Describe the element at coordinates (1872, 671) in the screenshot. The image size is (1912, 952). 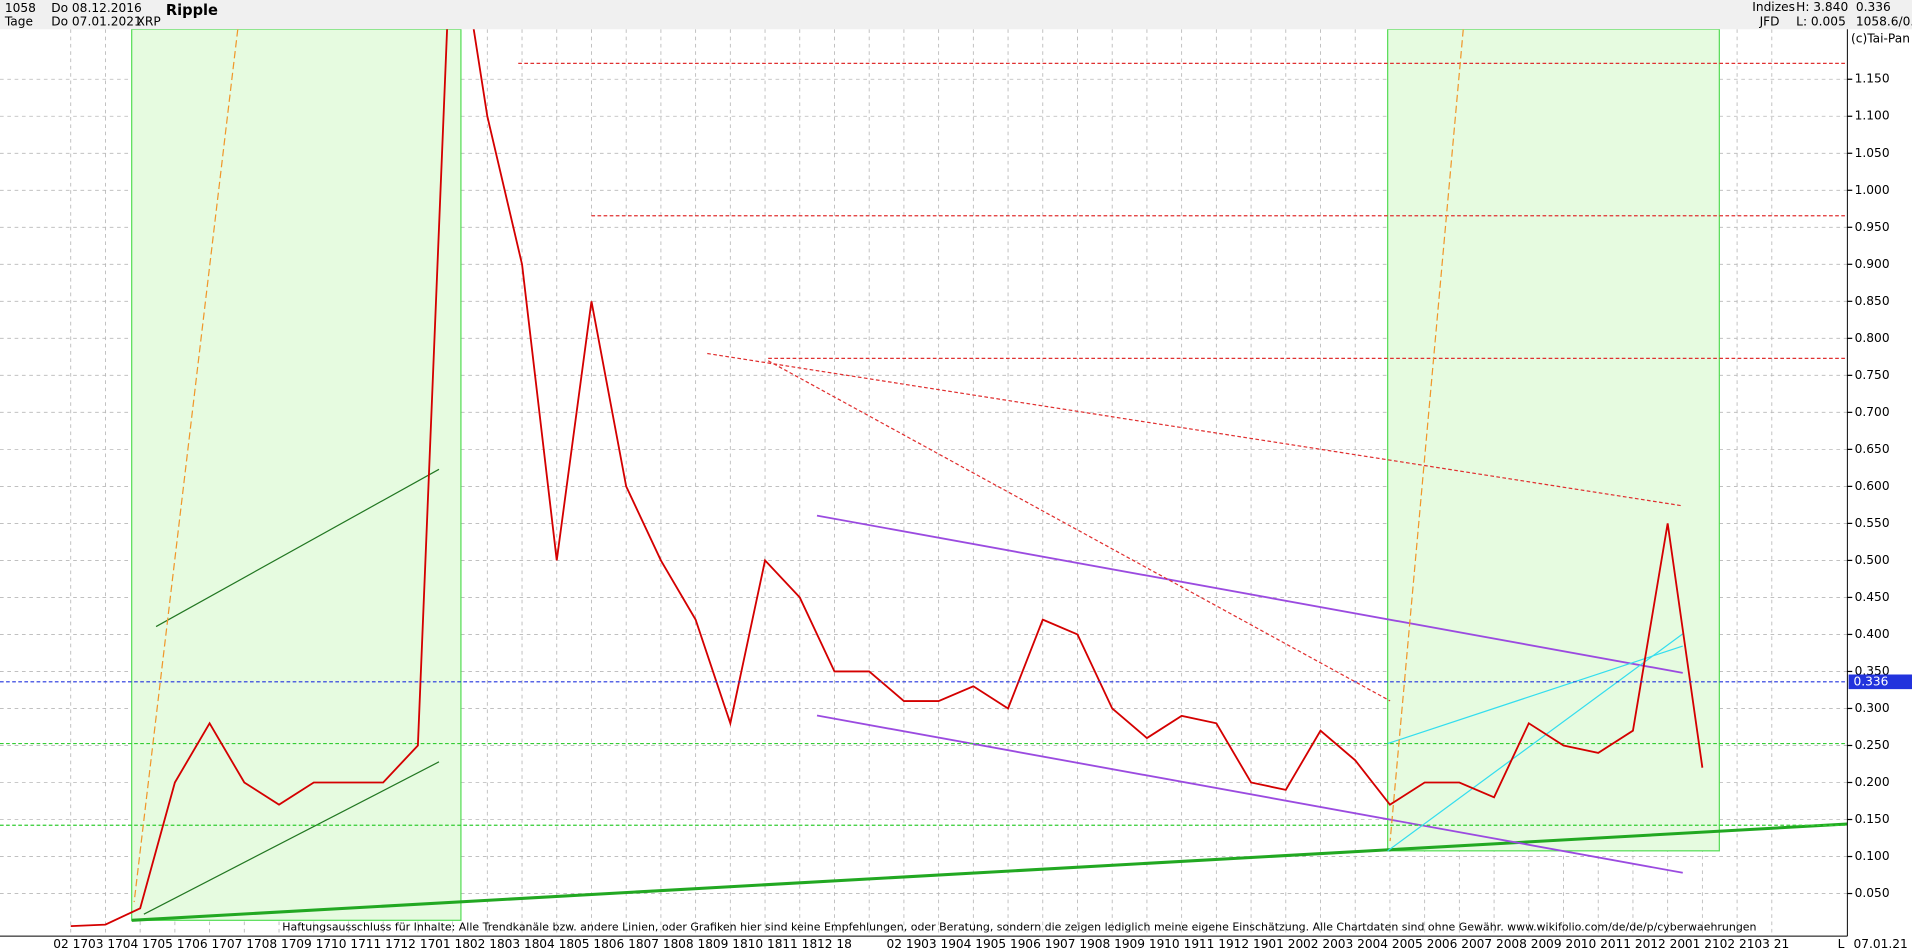
I see `y-tick-label: 0.350` at that location.